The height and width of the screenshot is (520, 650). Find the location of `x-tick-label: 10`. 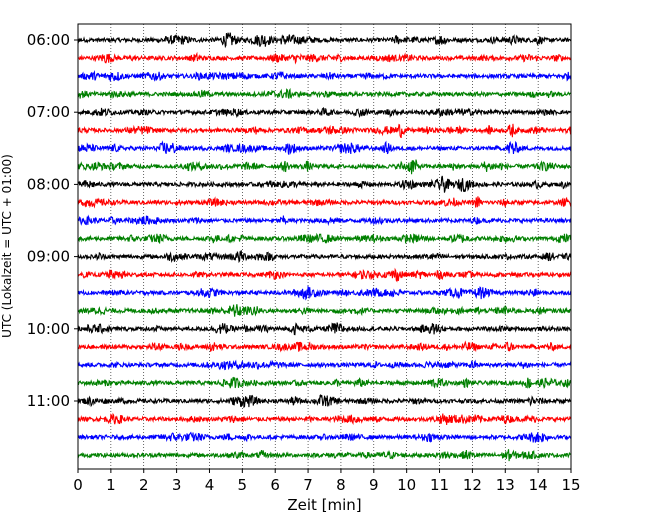

x-tick-label: 10 is located at coordinates (406, 485).